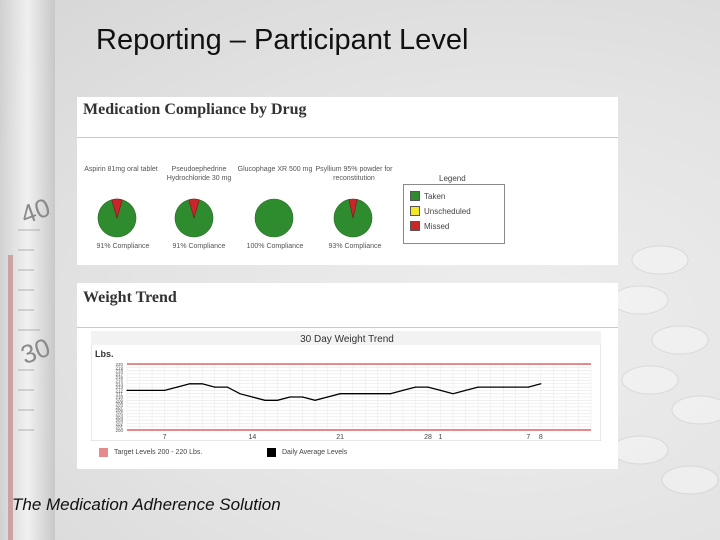  I want to click on weight-divider, so click(347, 327).